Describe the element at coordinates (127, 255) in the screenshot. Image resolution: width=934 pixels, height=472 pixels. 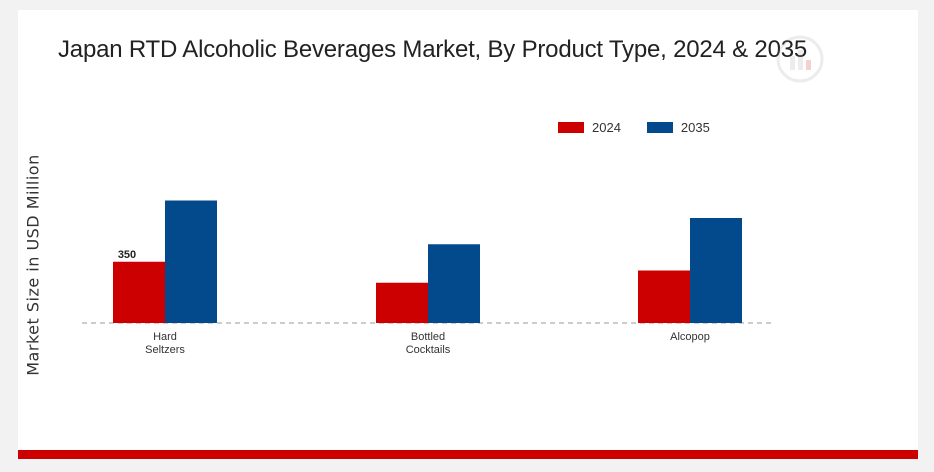
I see `data-label: 350` at that location.